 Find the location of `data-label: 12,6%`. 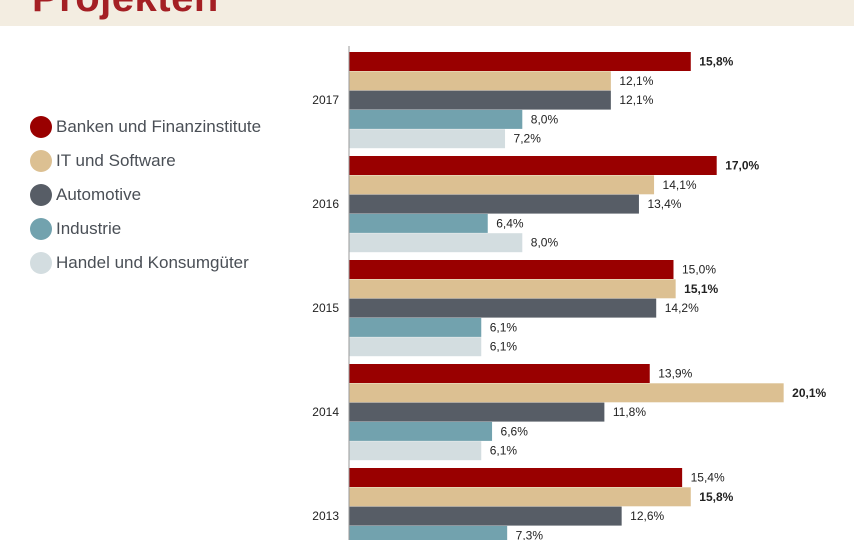

data-label: 12,6% is located at coordinates (647, 516).